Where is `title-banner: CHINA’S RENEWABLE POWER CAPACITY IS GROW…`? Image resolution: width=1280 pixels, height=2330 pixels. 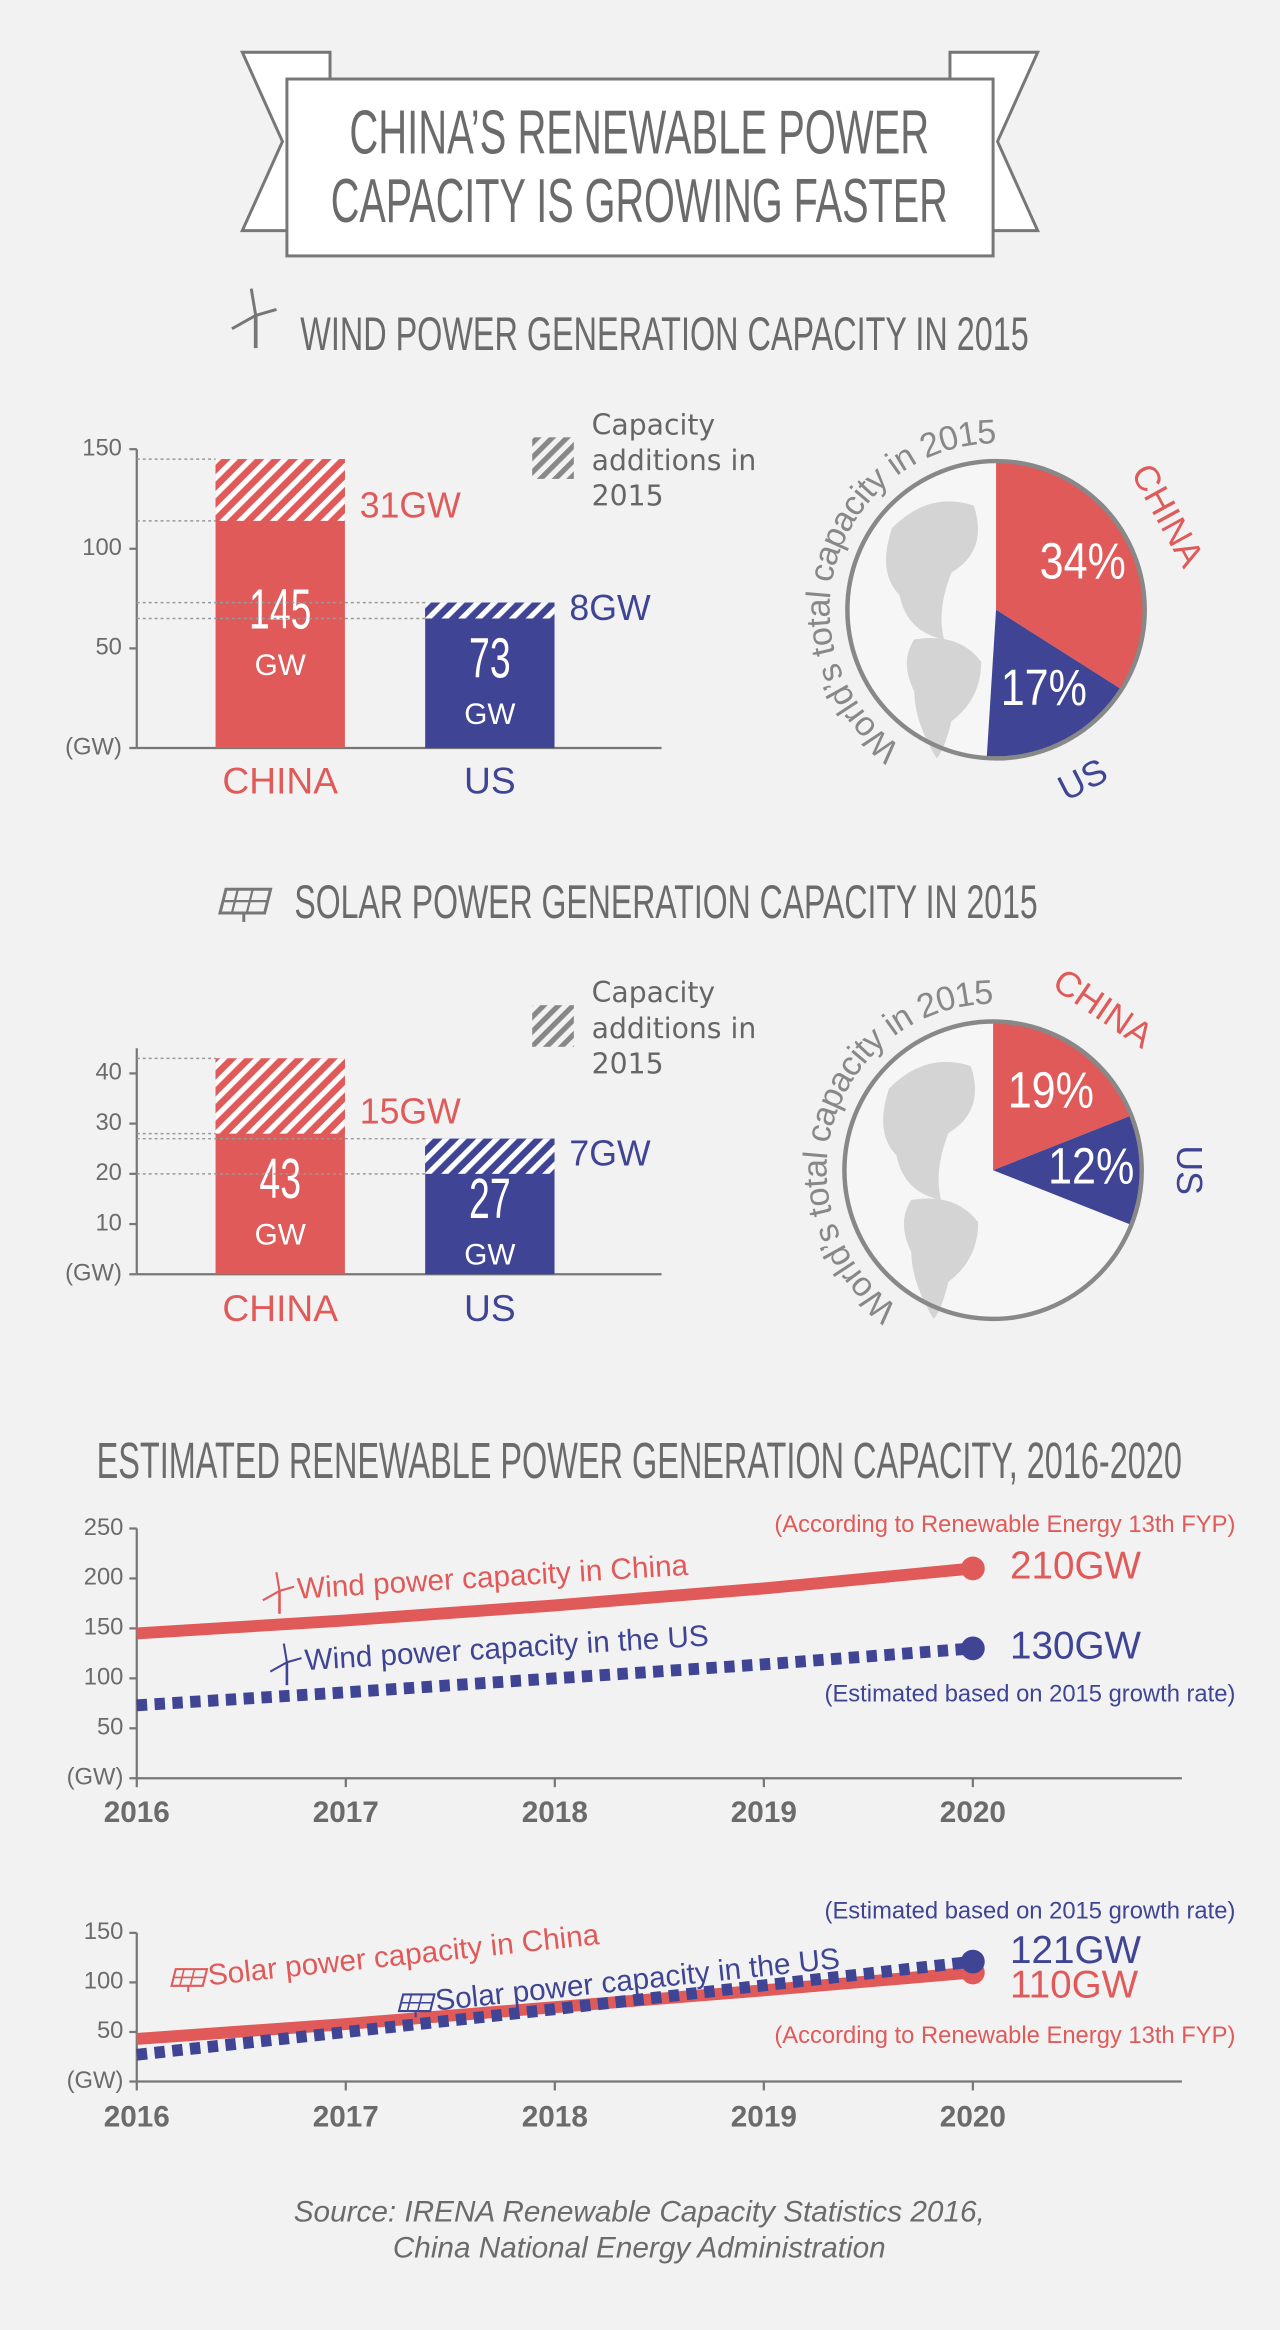 title-banner: CHINA’S RENEWABLE POWER CAPACITY IS GROW… is located at coordinates (640, 154).